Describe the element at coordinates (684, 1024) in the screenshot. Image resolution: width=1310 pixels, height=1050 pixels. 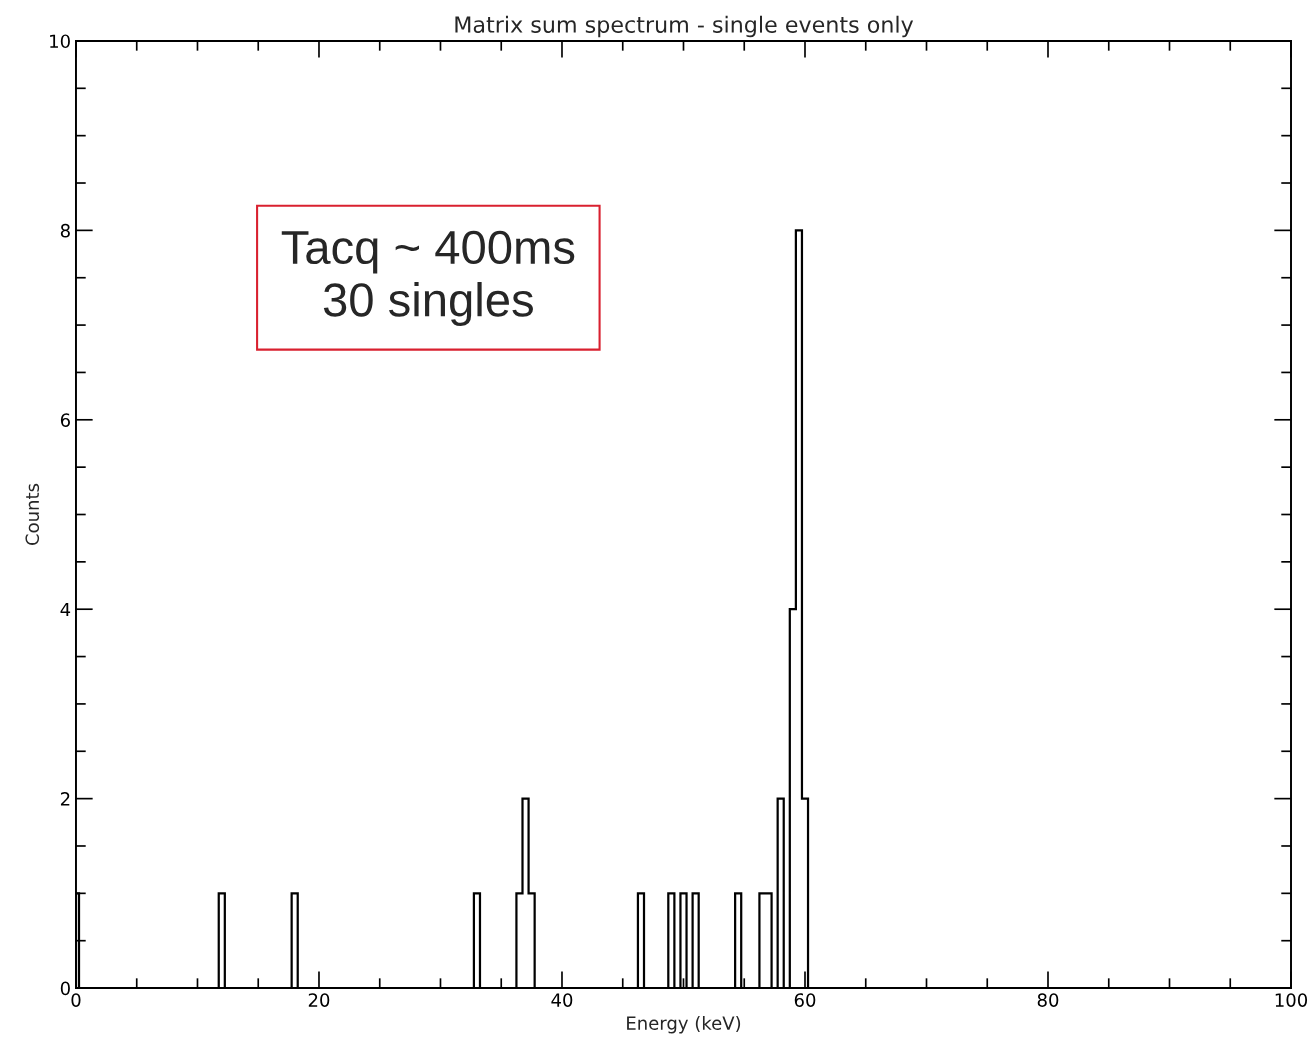
I see `x-axis-title: Energy (keV)` at that location.